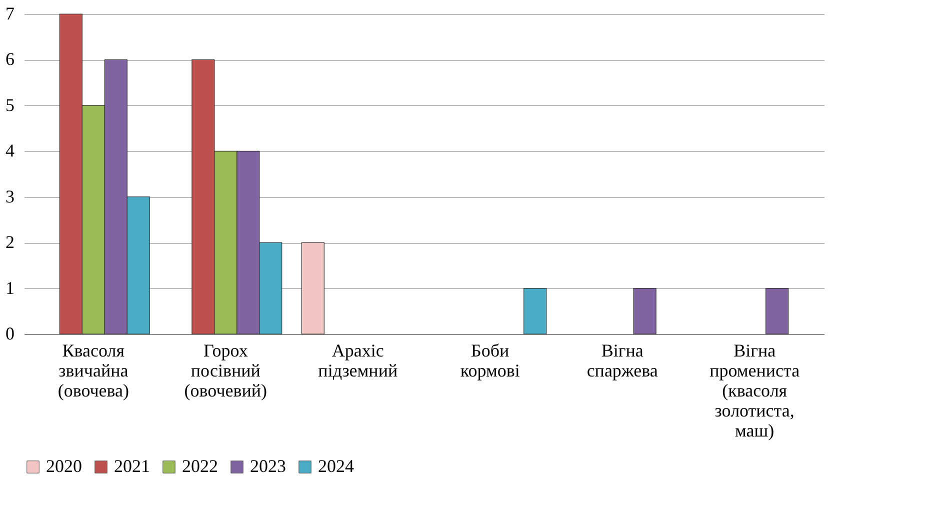 The height and width of the screenshot is (531, 931). What do you see at coordinates (358, 360) in the screenshot?
I see `x-tick-label: Арахіс підземний` at bounding box center [358, 360].